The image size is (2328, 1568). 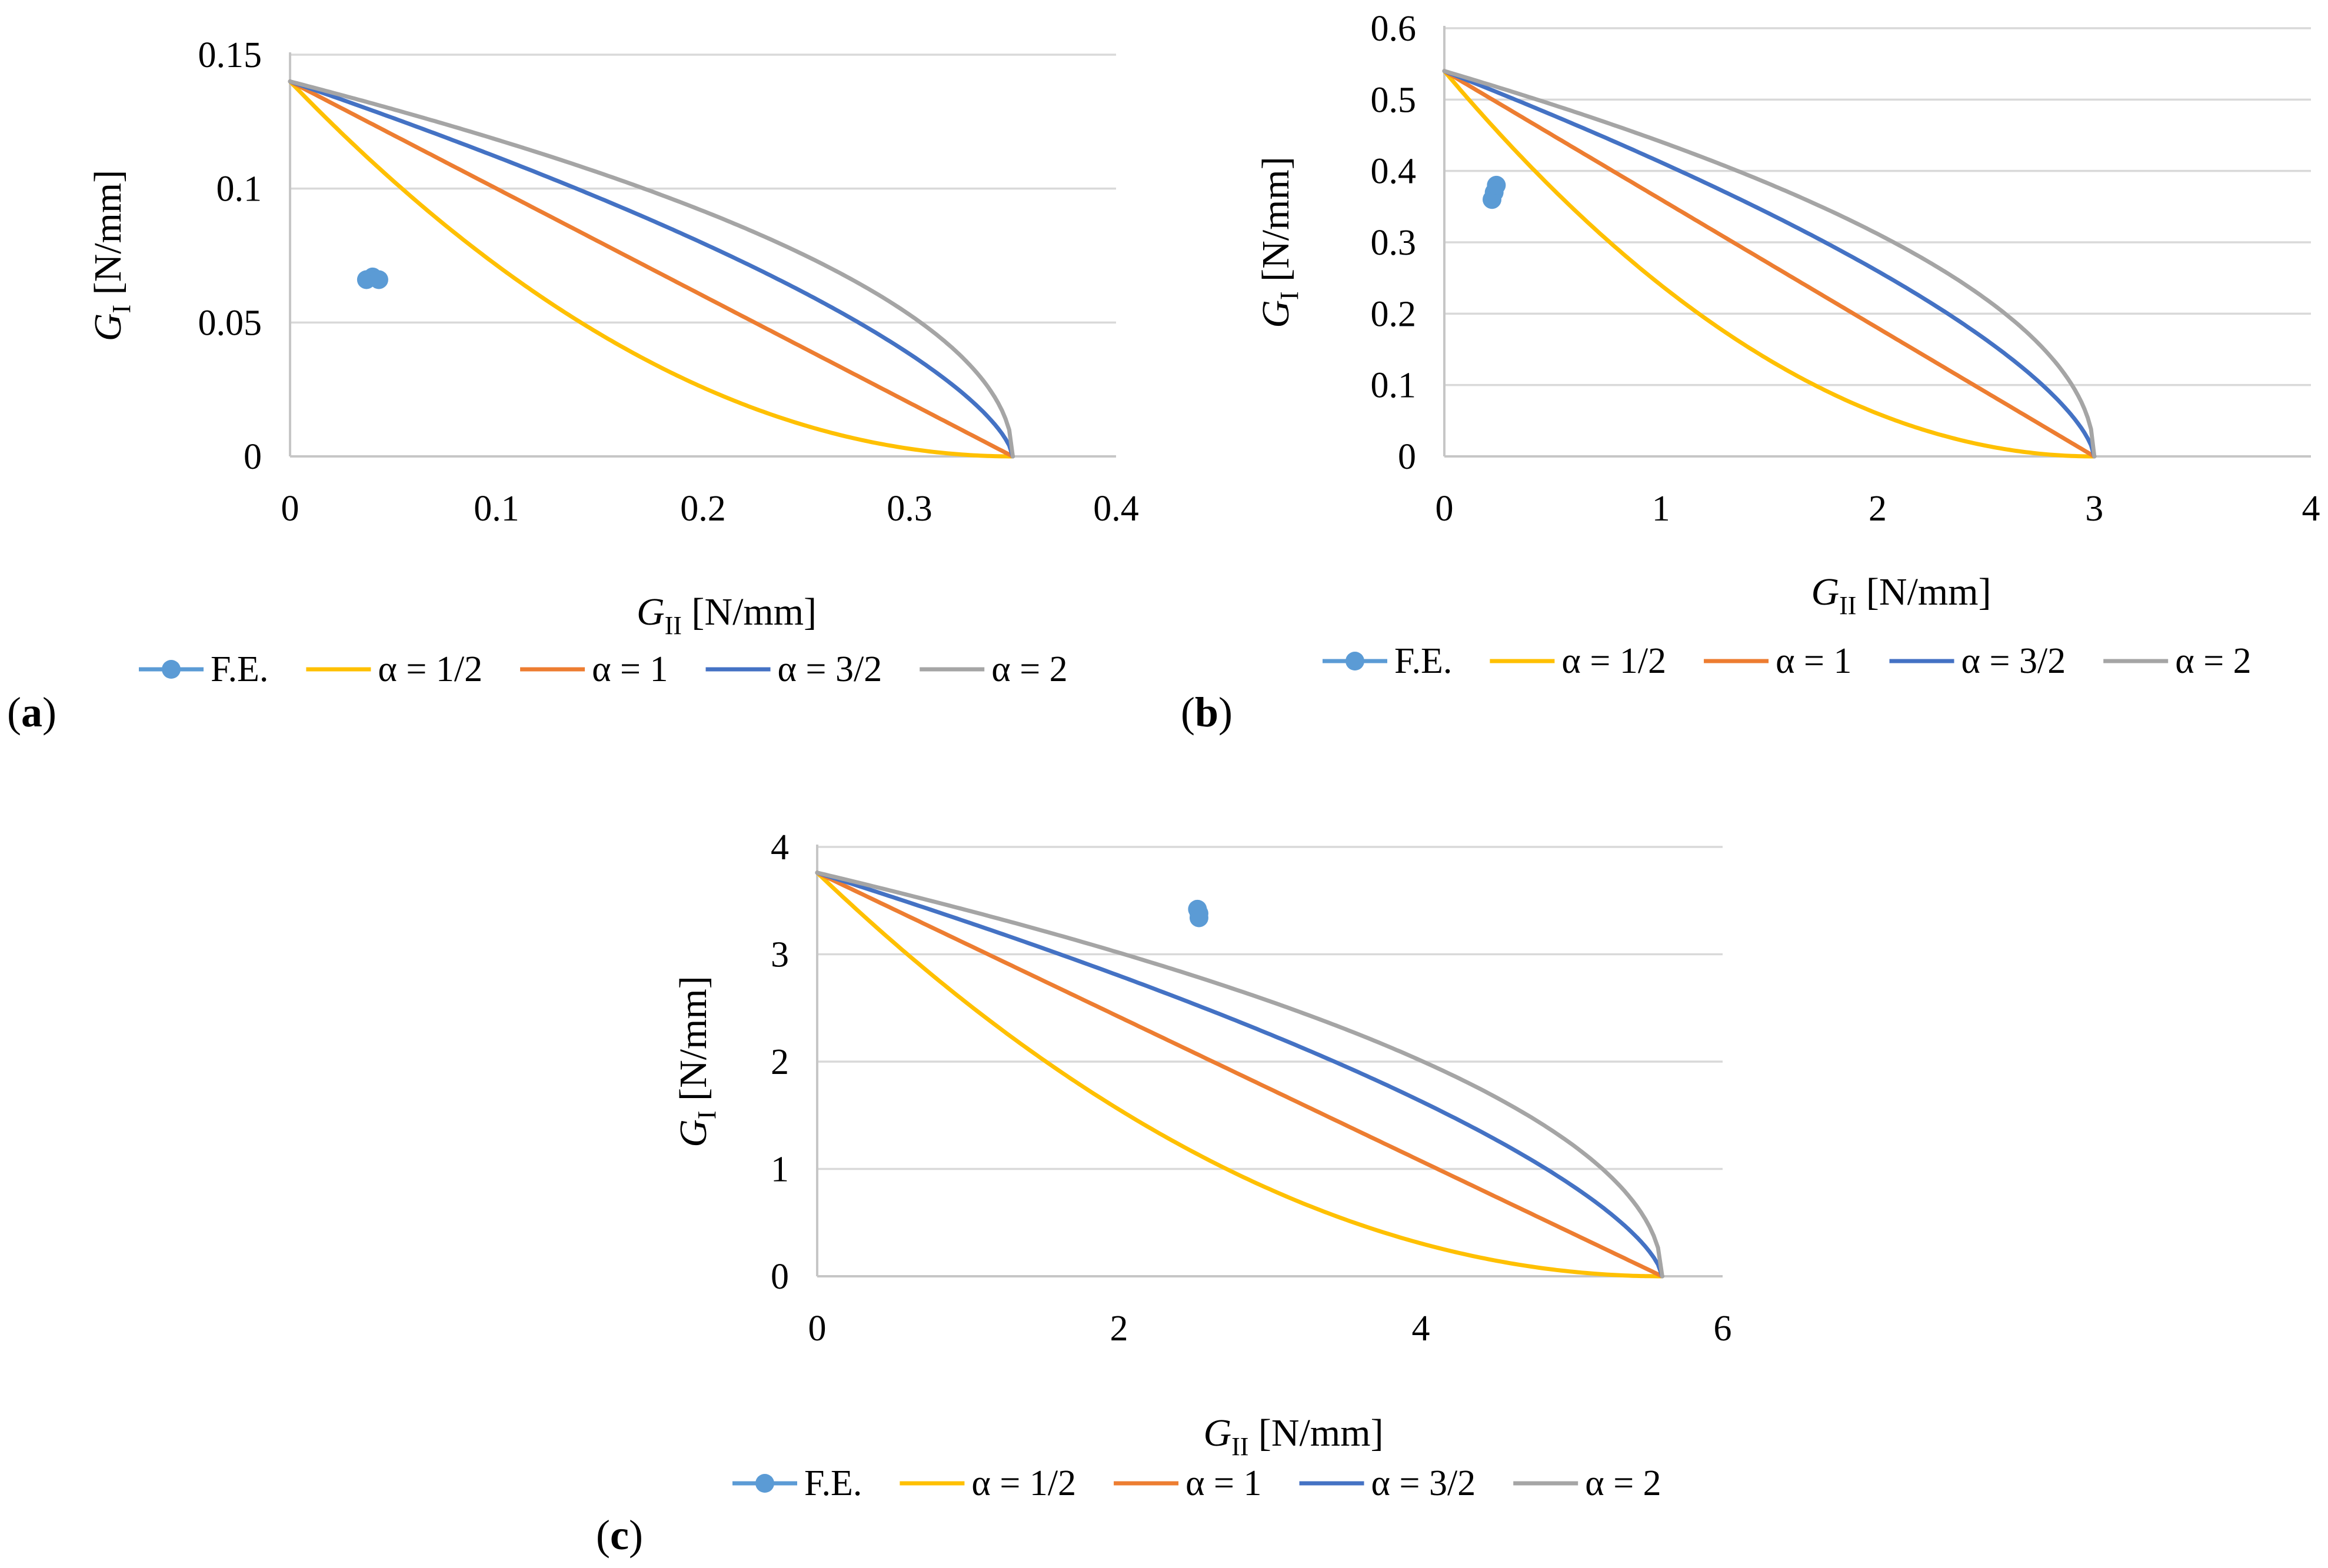 What do you see at coordinates (230, 55) in the screenshot?
I see `y-tick-label: 0.15` at bounding box center [230, 55].